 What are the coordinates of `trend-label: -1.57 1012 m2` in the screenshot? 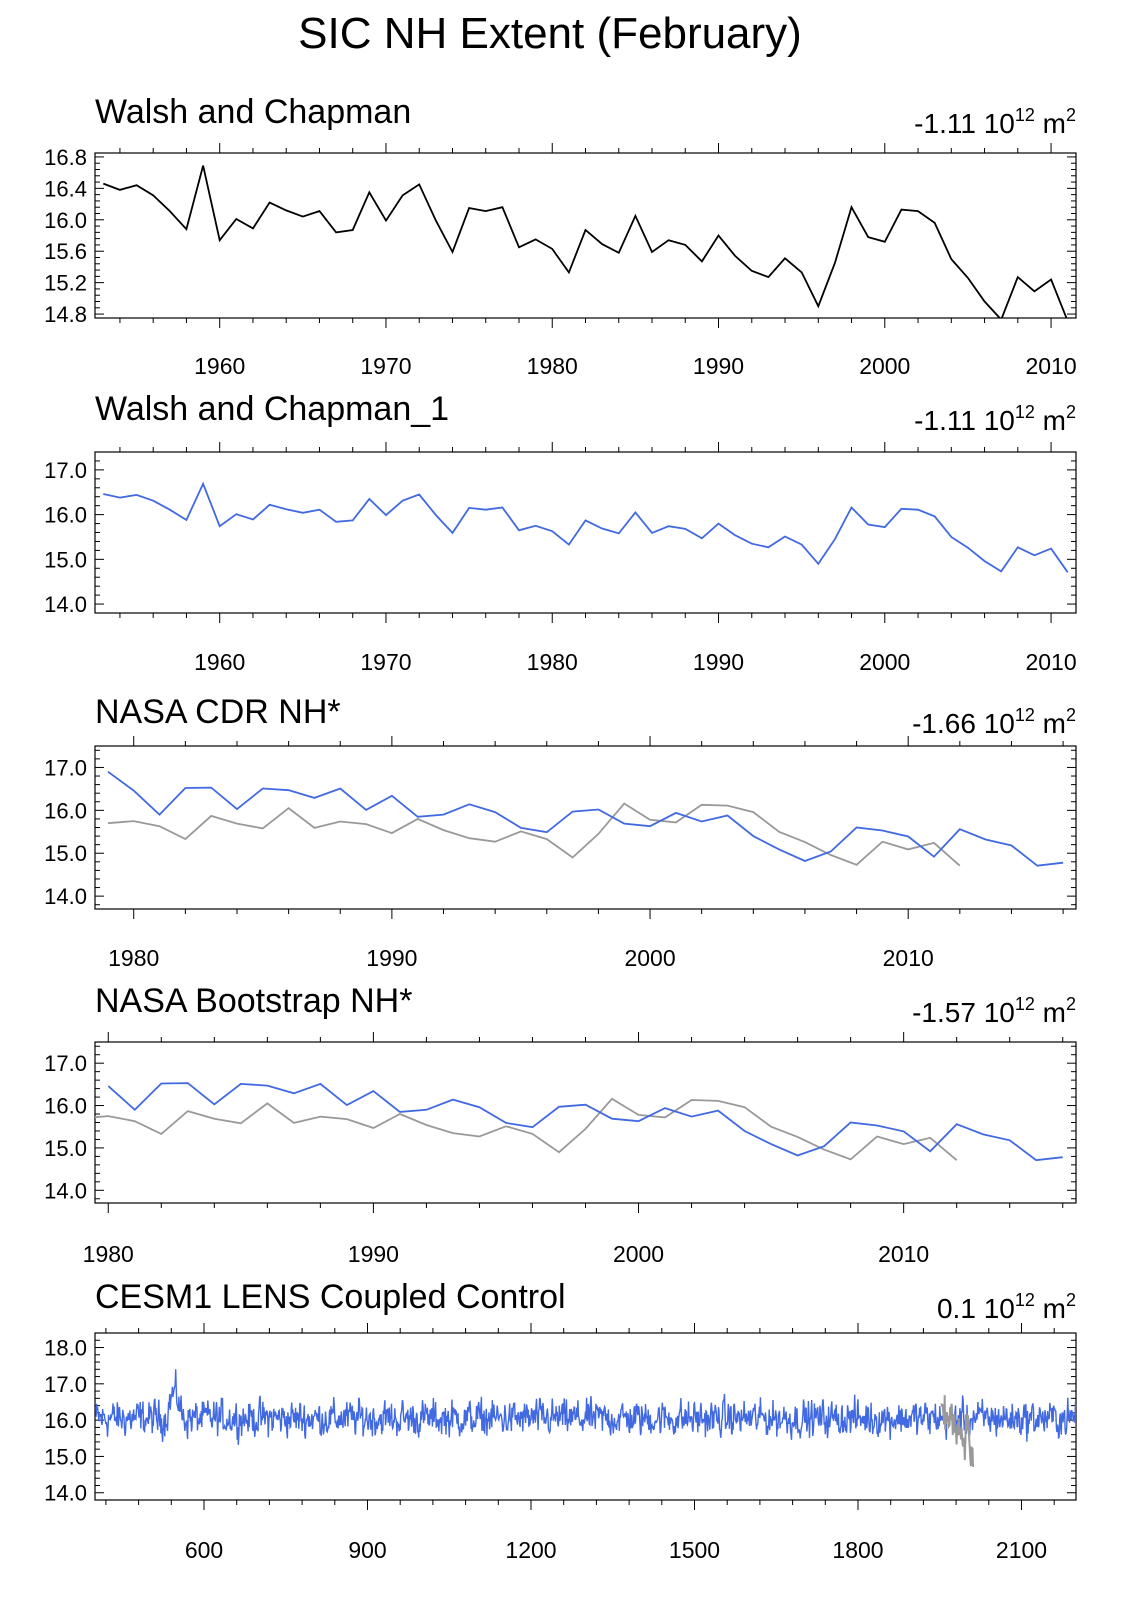 It's located at (994, 1011).